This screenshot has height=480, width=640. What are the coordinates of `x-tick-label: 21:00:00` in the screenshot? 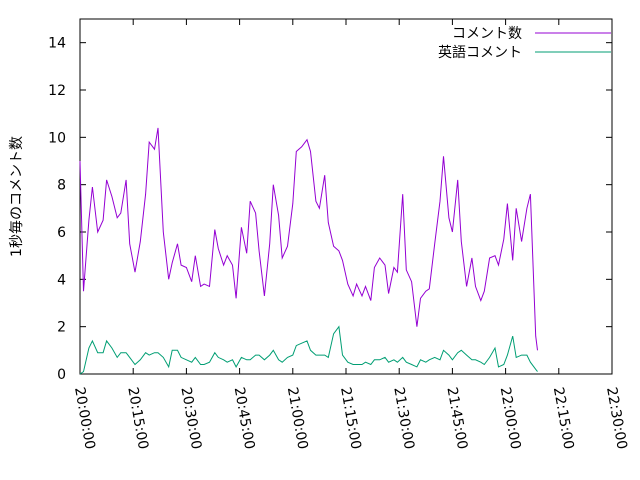 It's located at (297, 418).